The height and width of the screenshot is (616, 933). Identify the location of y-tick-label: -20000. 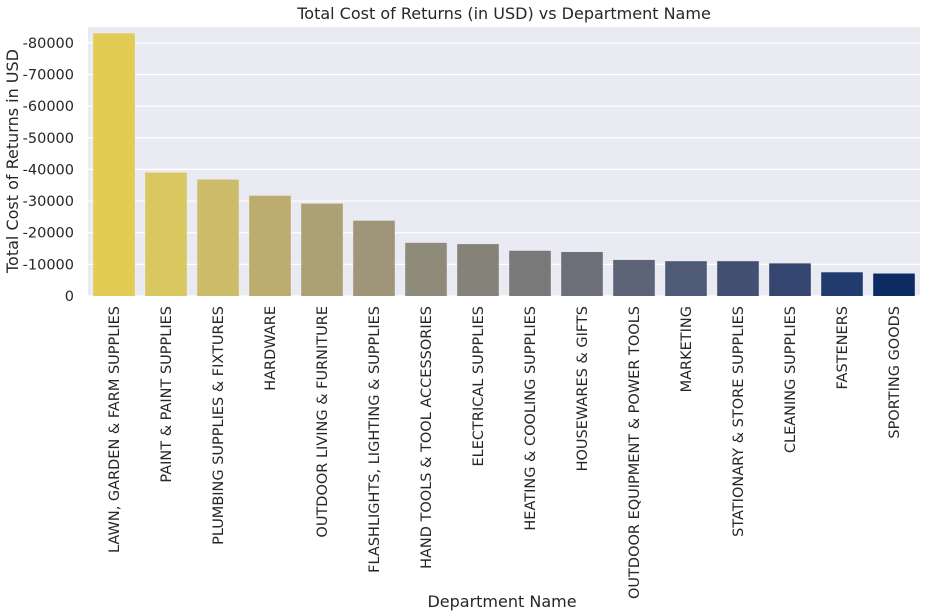
(48, 234).